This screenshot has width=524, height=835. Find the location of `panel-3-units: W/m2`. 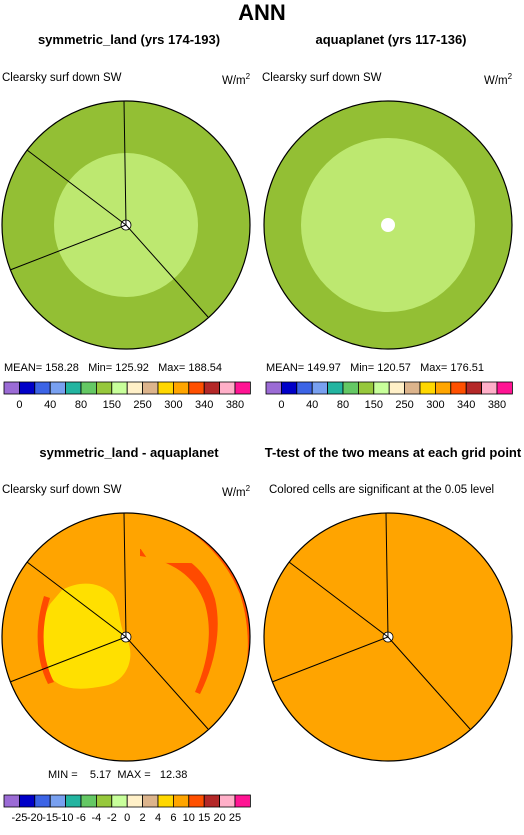

panel-3-units: W/m2 is located at coordinates (236, 491).